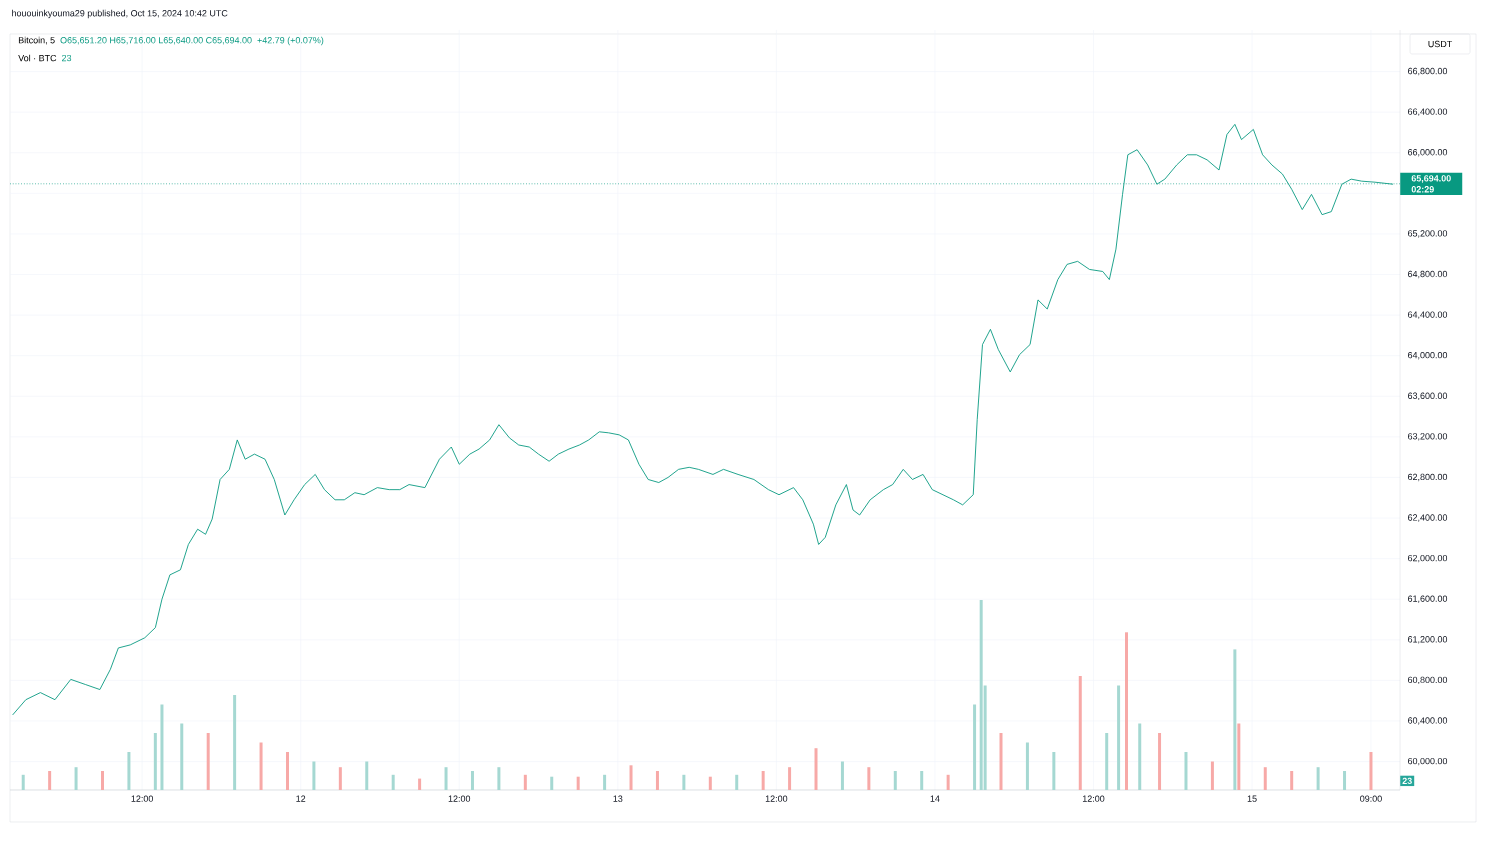 The image size is (1486, 852). I want to click on y-tick-label: 62,000.00, so click(1428, 558).